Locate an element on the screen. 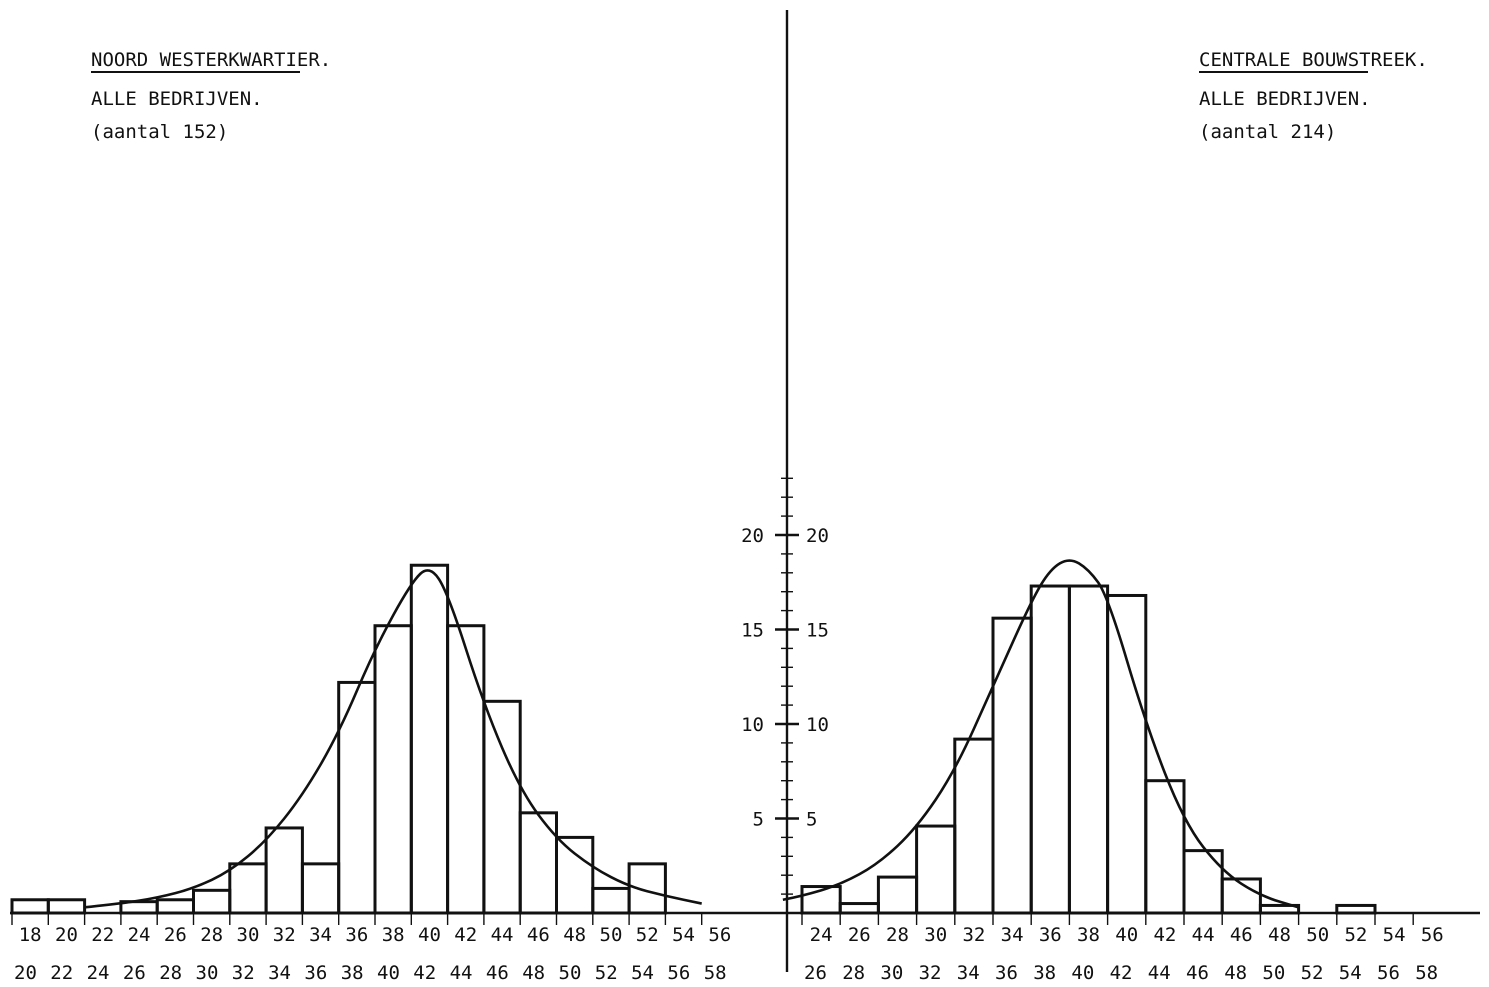  x-tick-label-bottom: 20 is located at coordinates (25, 973).